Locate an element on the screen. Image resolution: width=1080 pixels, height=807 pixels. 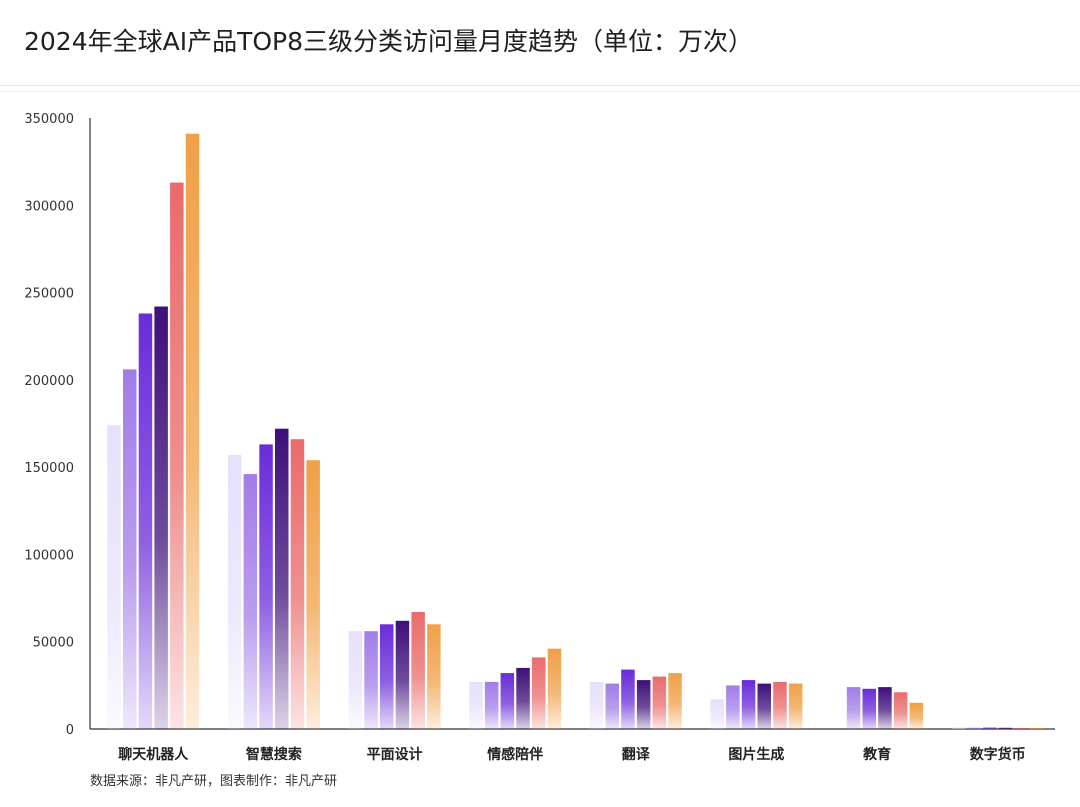
x-category-label: 平面设计 is located at coordinates (395, 754).